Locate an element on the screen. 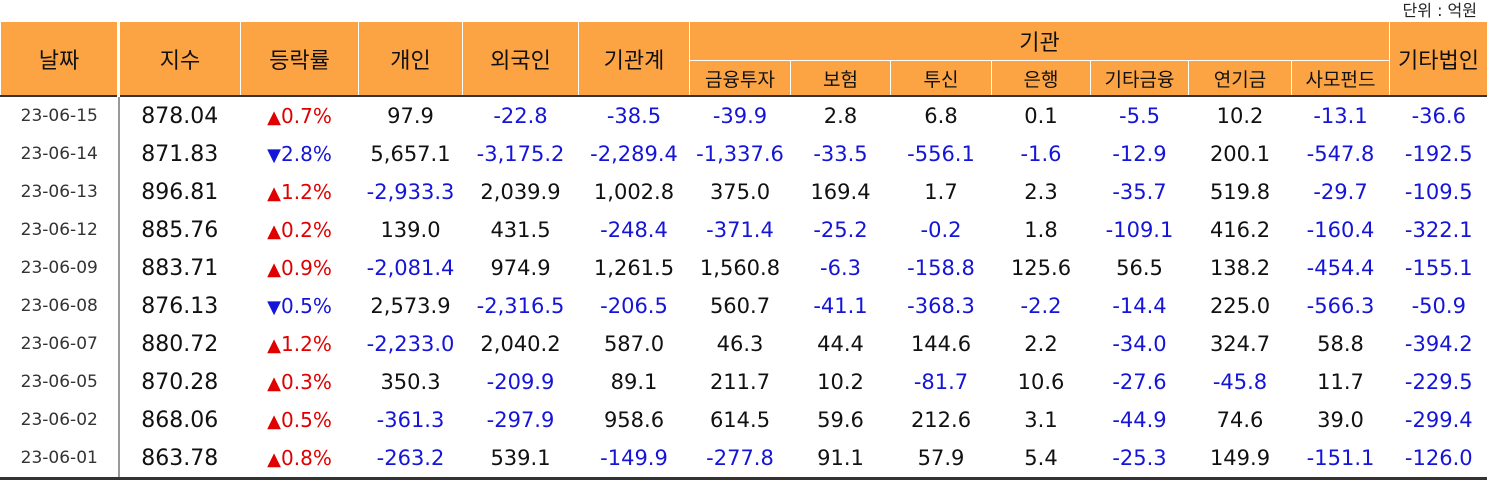 The image size is (1487, 482). cell-value: 10.6 is located at coordinates (1041, 382).